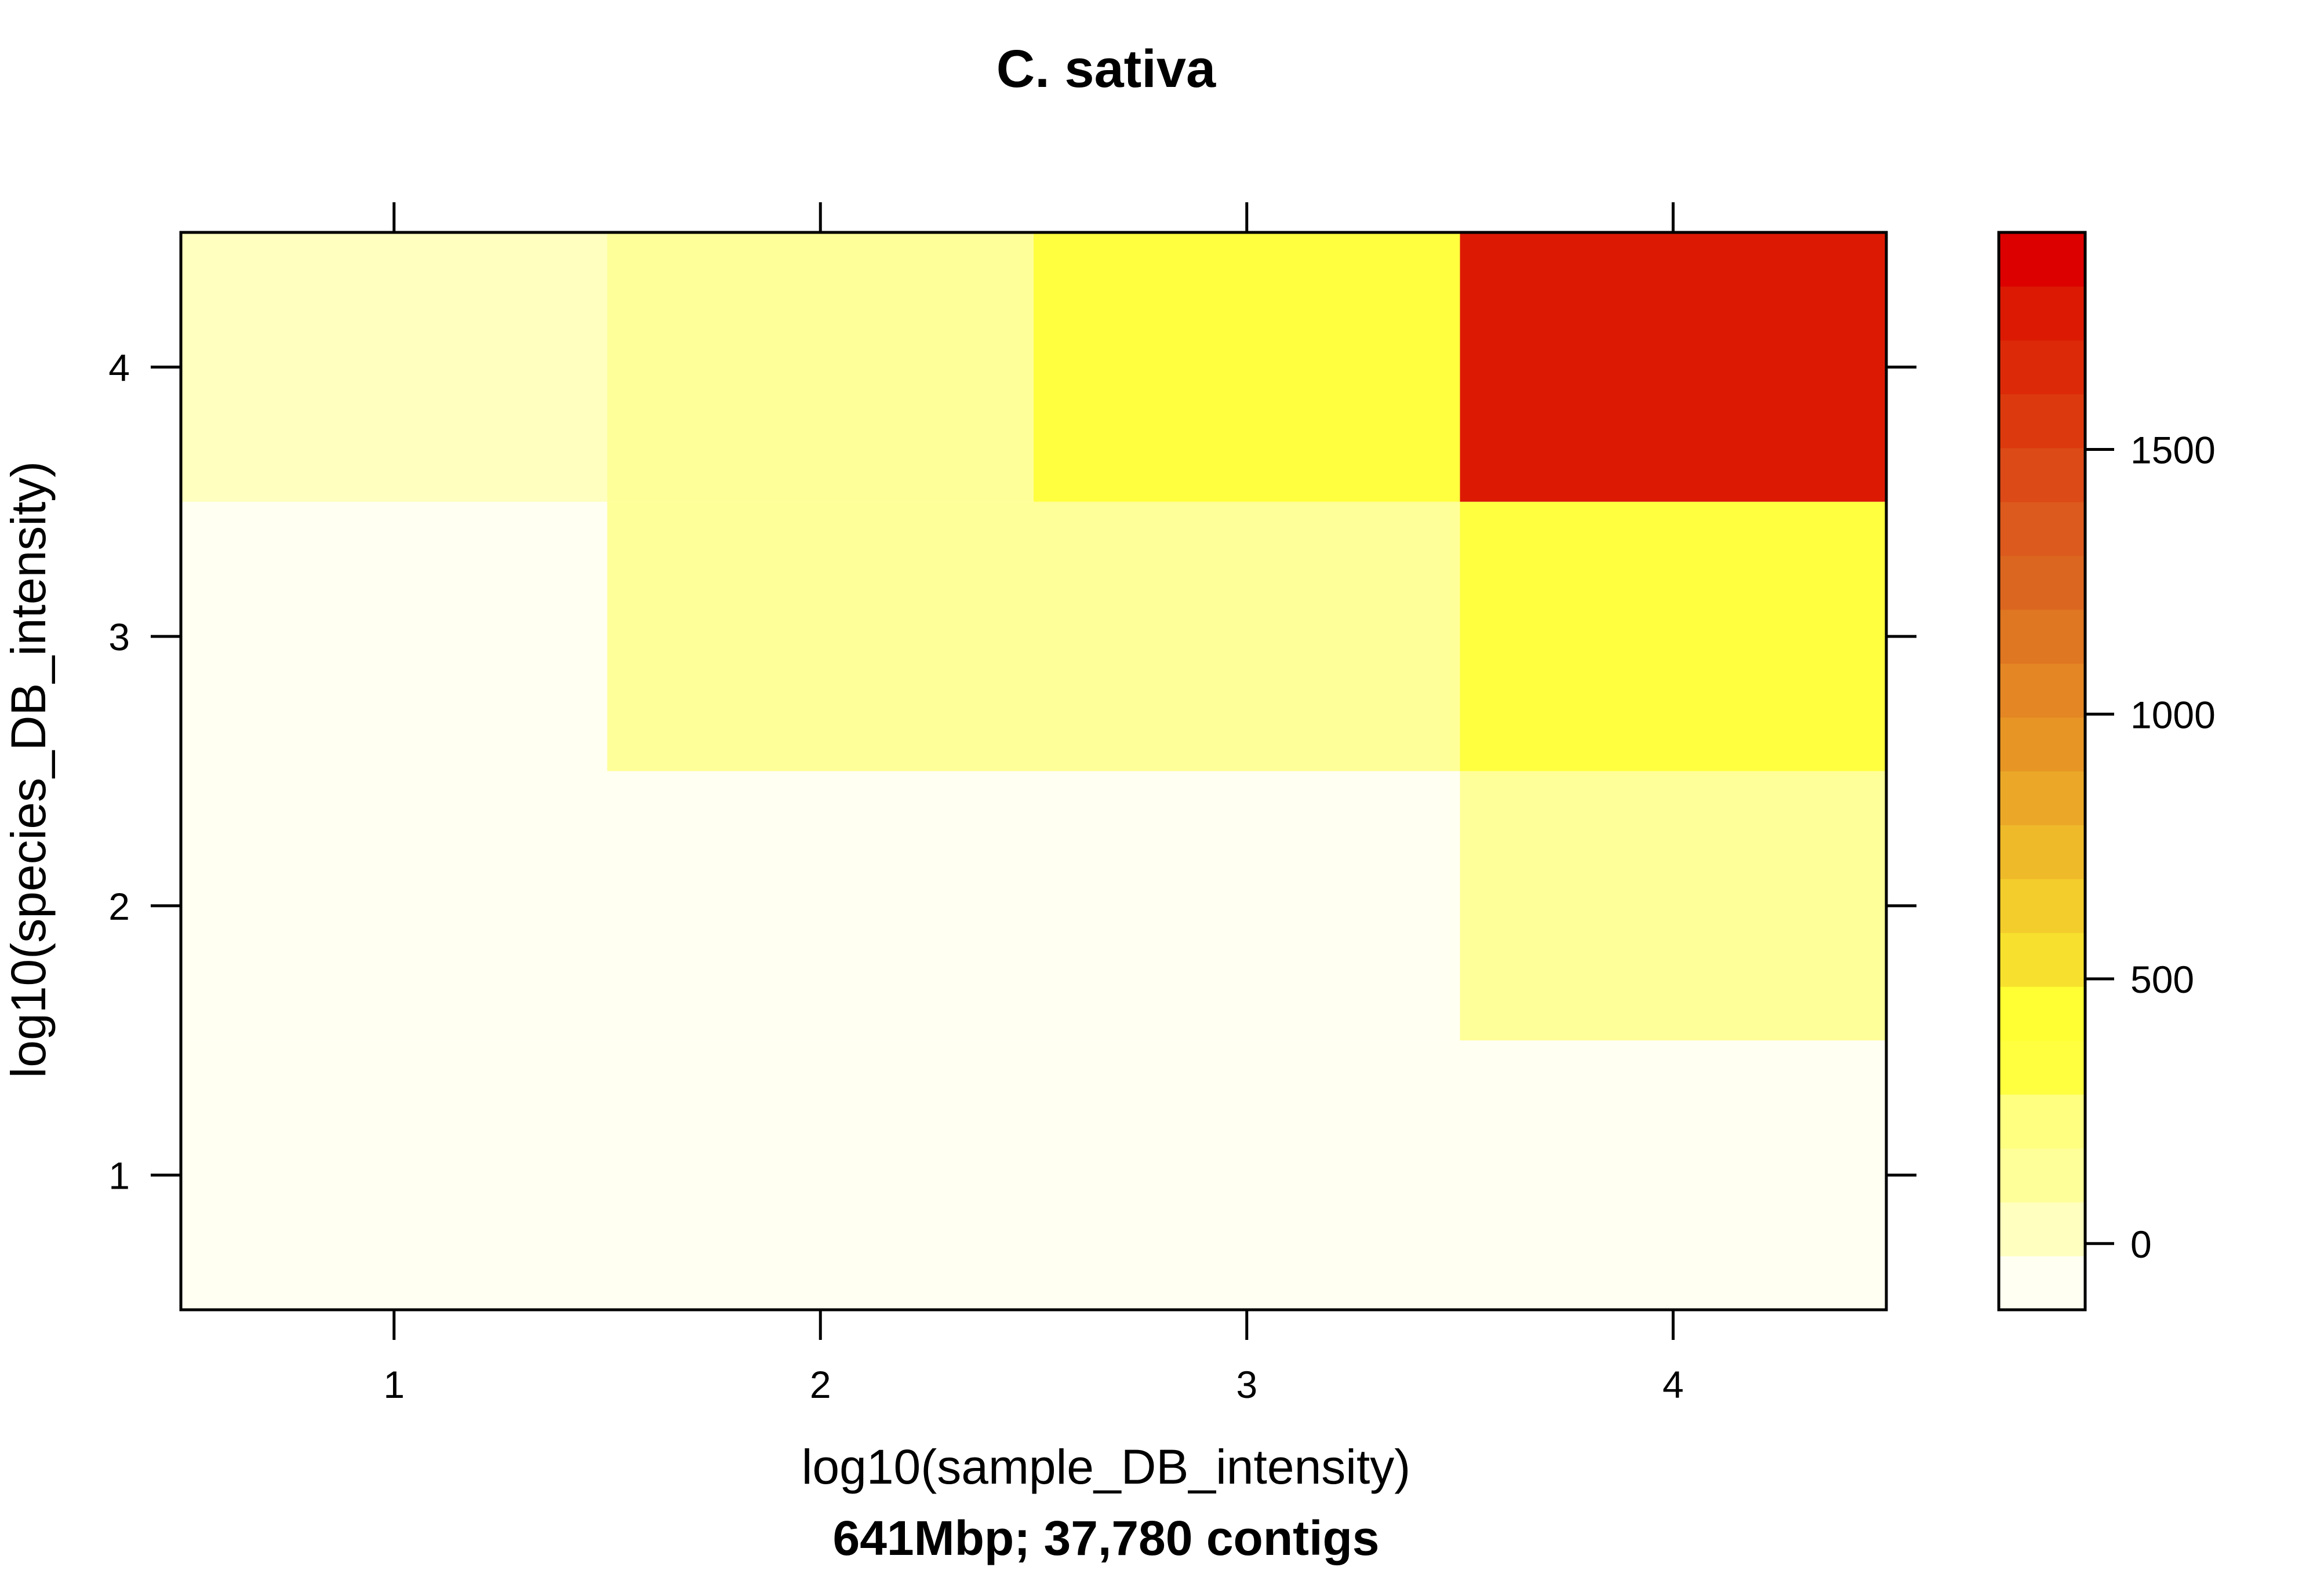 The image size is (2324, 1581). Describe the element at coordinates (394, 906) in the screenshot. I see `heatmap-cell-x1-y2` at that location.